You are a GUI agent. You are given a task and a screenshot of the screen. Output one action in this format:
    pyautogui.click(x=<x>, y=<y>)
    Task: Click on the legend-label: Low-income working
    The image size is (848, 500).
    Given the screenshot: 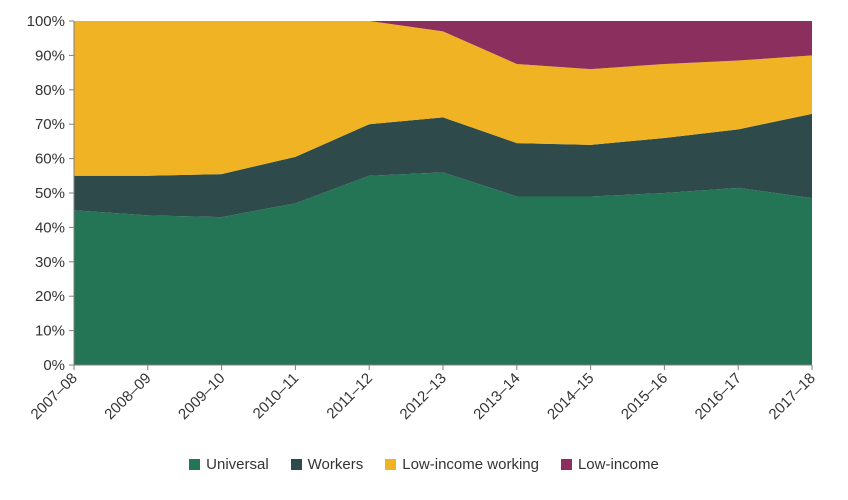 What is the action you would take?
    pyautogui.click(x=470, y=464)
    